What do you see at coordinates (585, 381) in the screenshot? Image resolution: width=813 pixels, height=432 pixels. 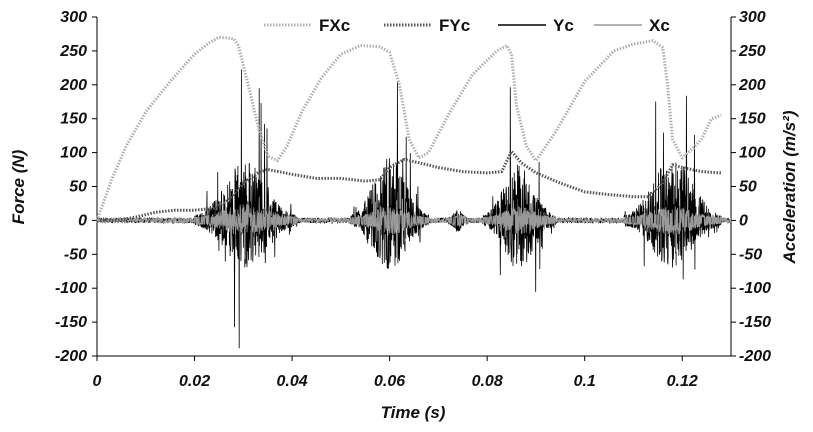 I see `x-tick-label: 0.1` at bounding box center [585, 381].